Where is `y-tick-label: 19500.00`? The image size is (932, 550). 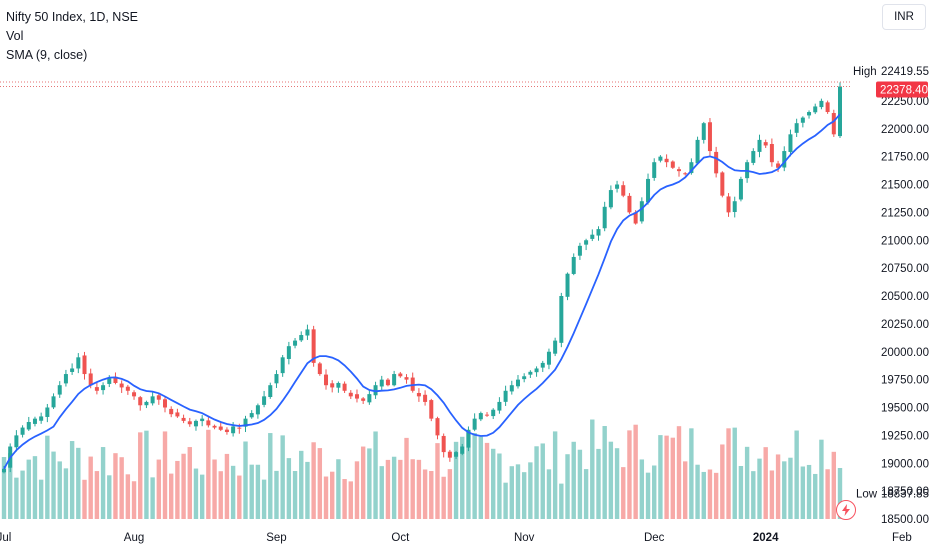 y-tick-label: 19500.00 is located at coordinates (905, 409).